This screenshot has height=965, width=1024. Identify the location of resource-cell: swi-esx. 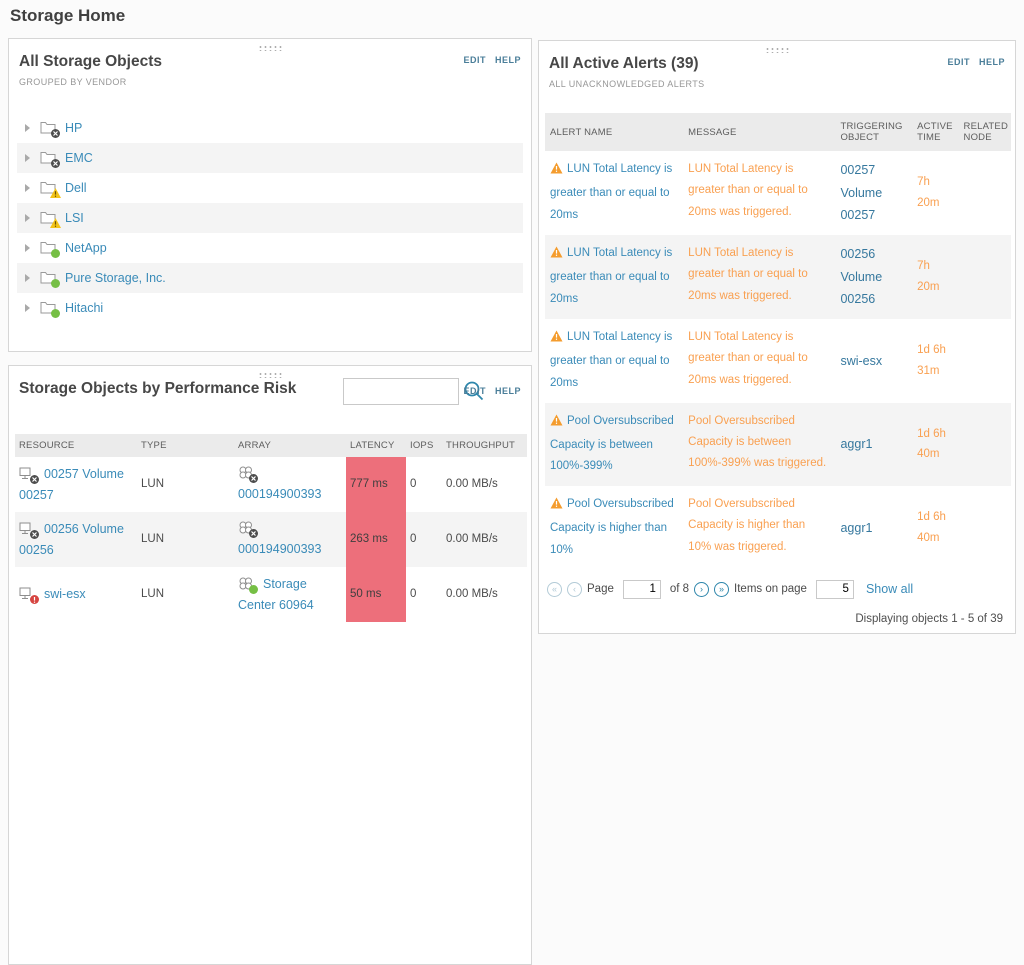
(76, 594).